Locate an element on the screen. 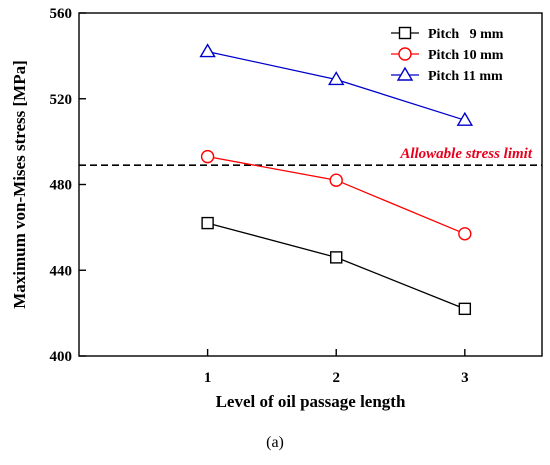 This screenshot has width=550, height=465. legend-label: Pitch 10 mm is located at coordinates (466, 55).